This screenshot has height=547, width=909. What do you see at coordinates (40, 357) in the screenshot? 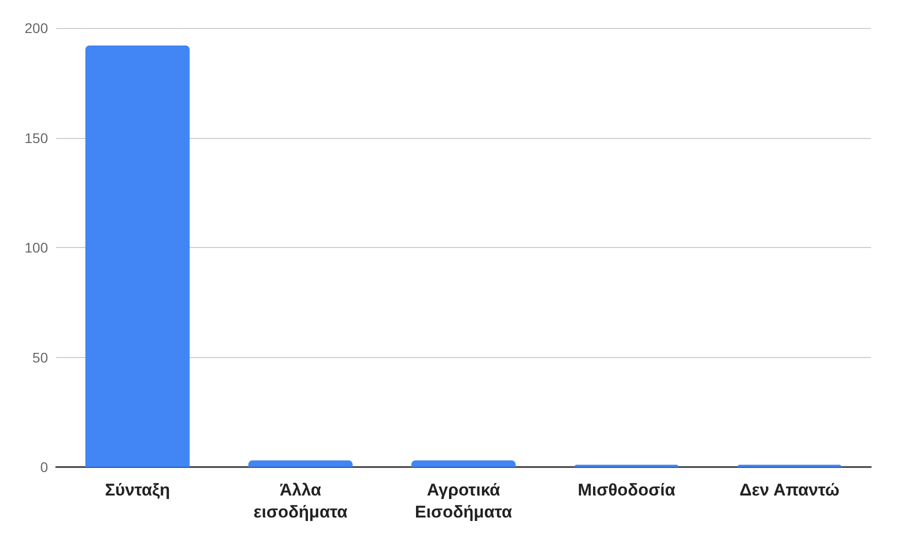
I see `y-tick-label: 50` at bounding box center [40, 357].